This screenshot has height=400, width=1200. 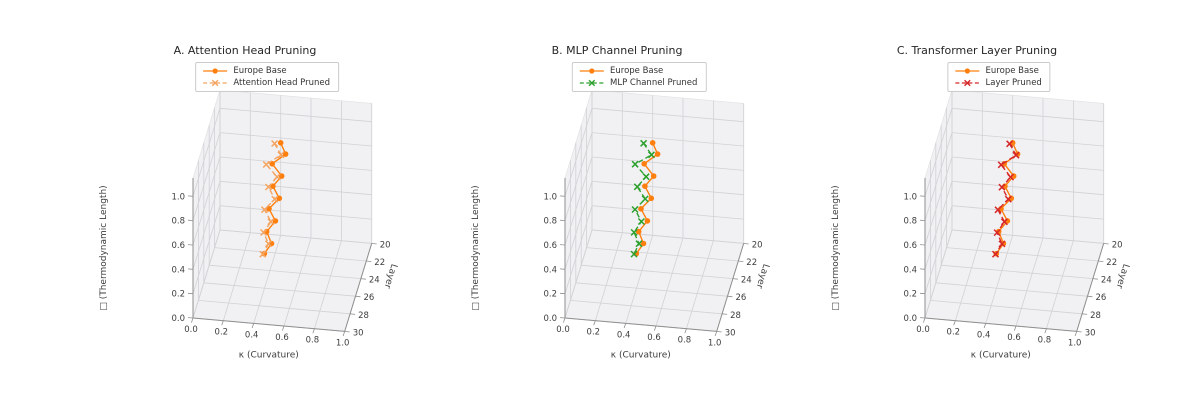 I want to click on legend-label: Layer Pruned, so click(x=1013, y=83).